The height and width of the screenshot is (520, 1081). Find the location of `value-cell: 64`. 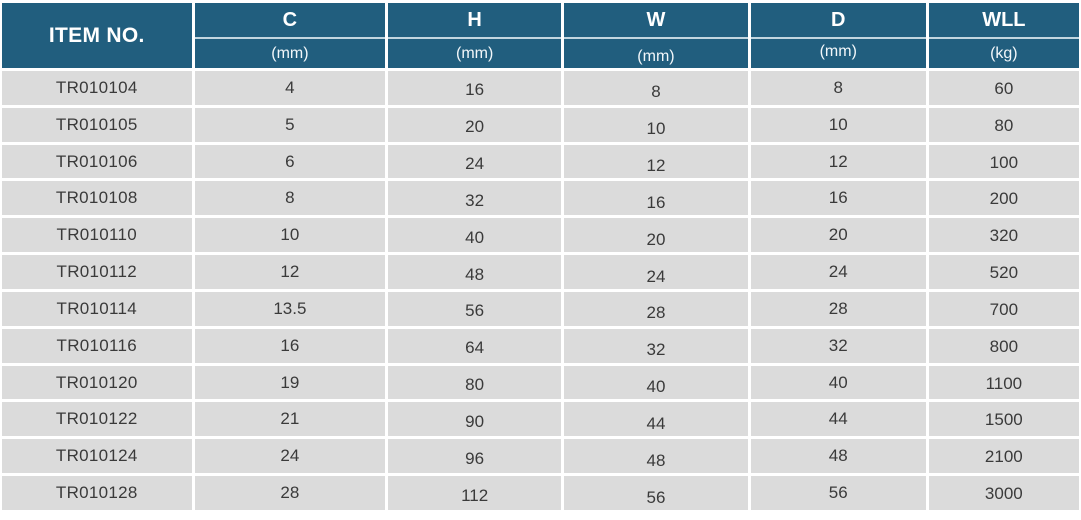

value-cell: 64 is located at coordinates (475, 345).